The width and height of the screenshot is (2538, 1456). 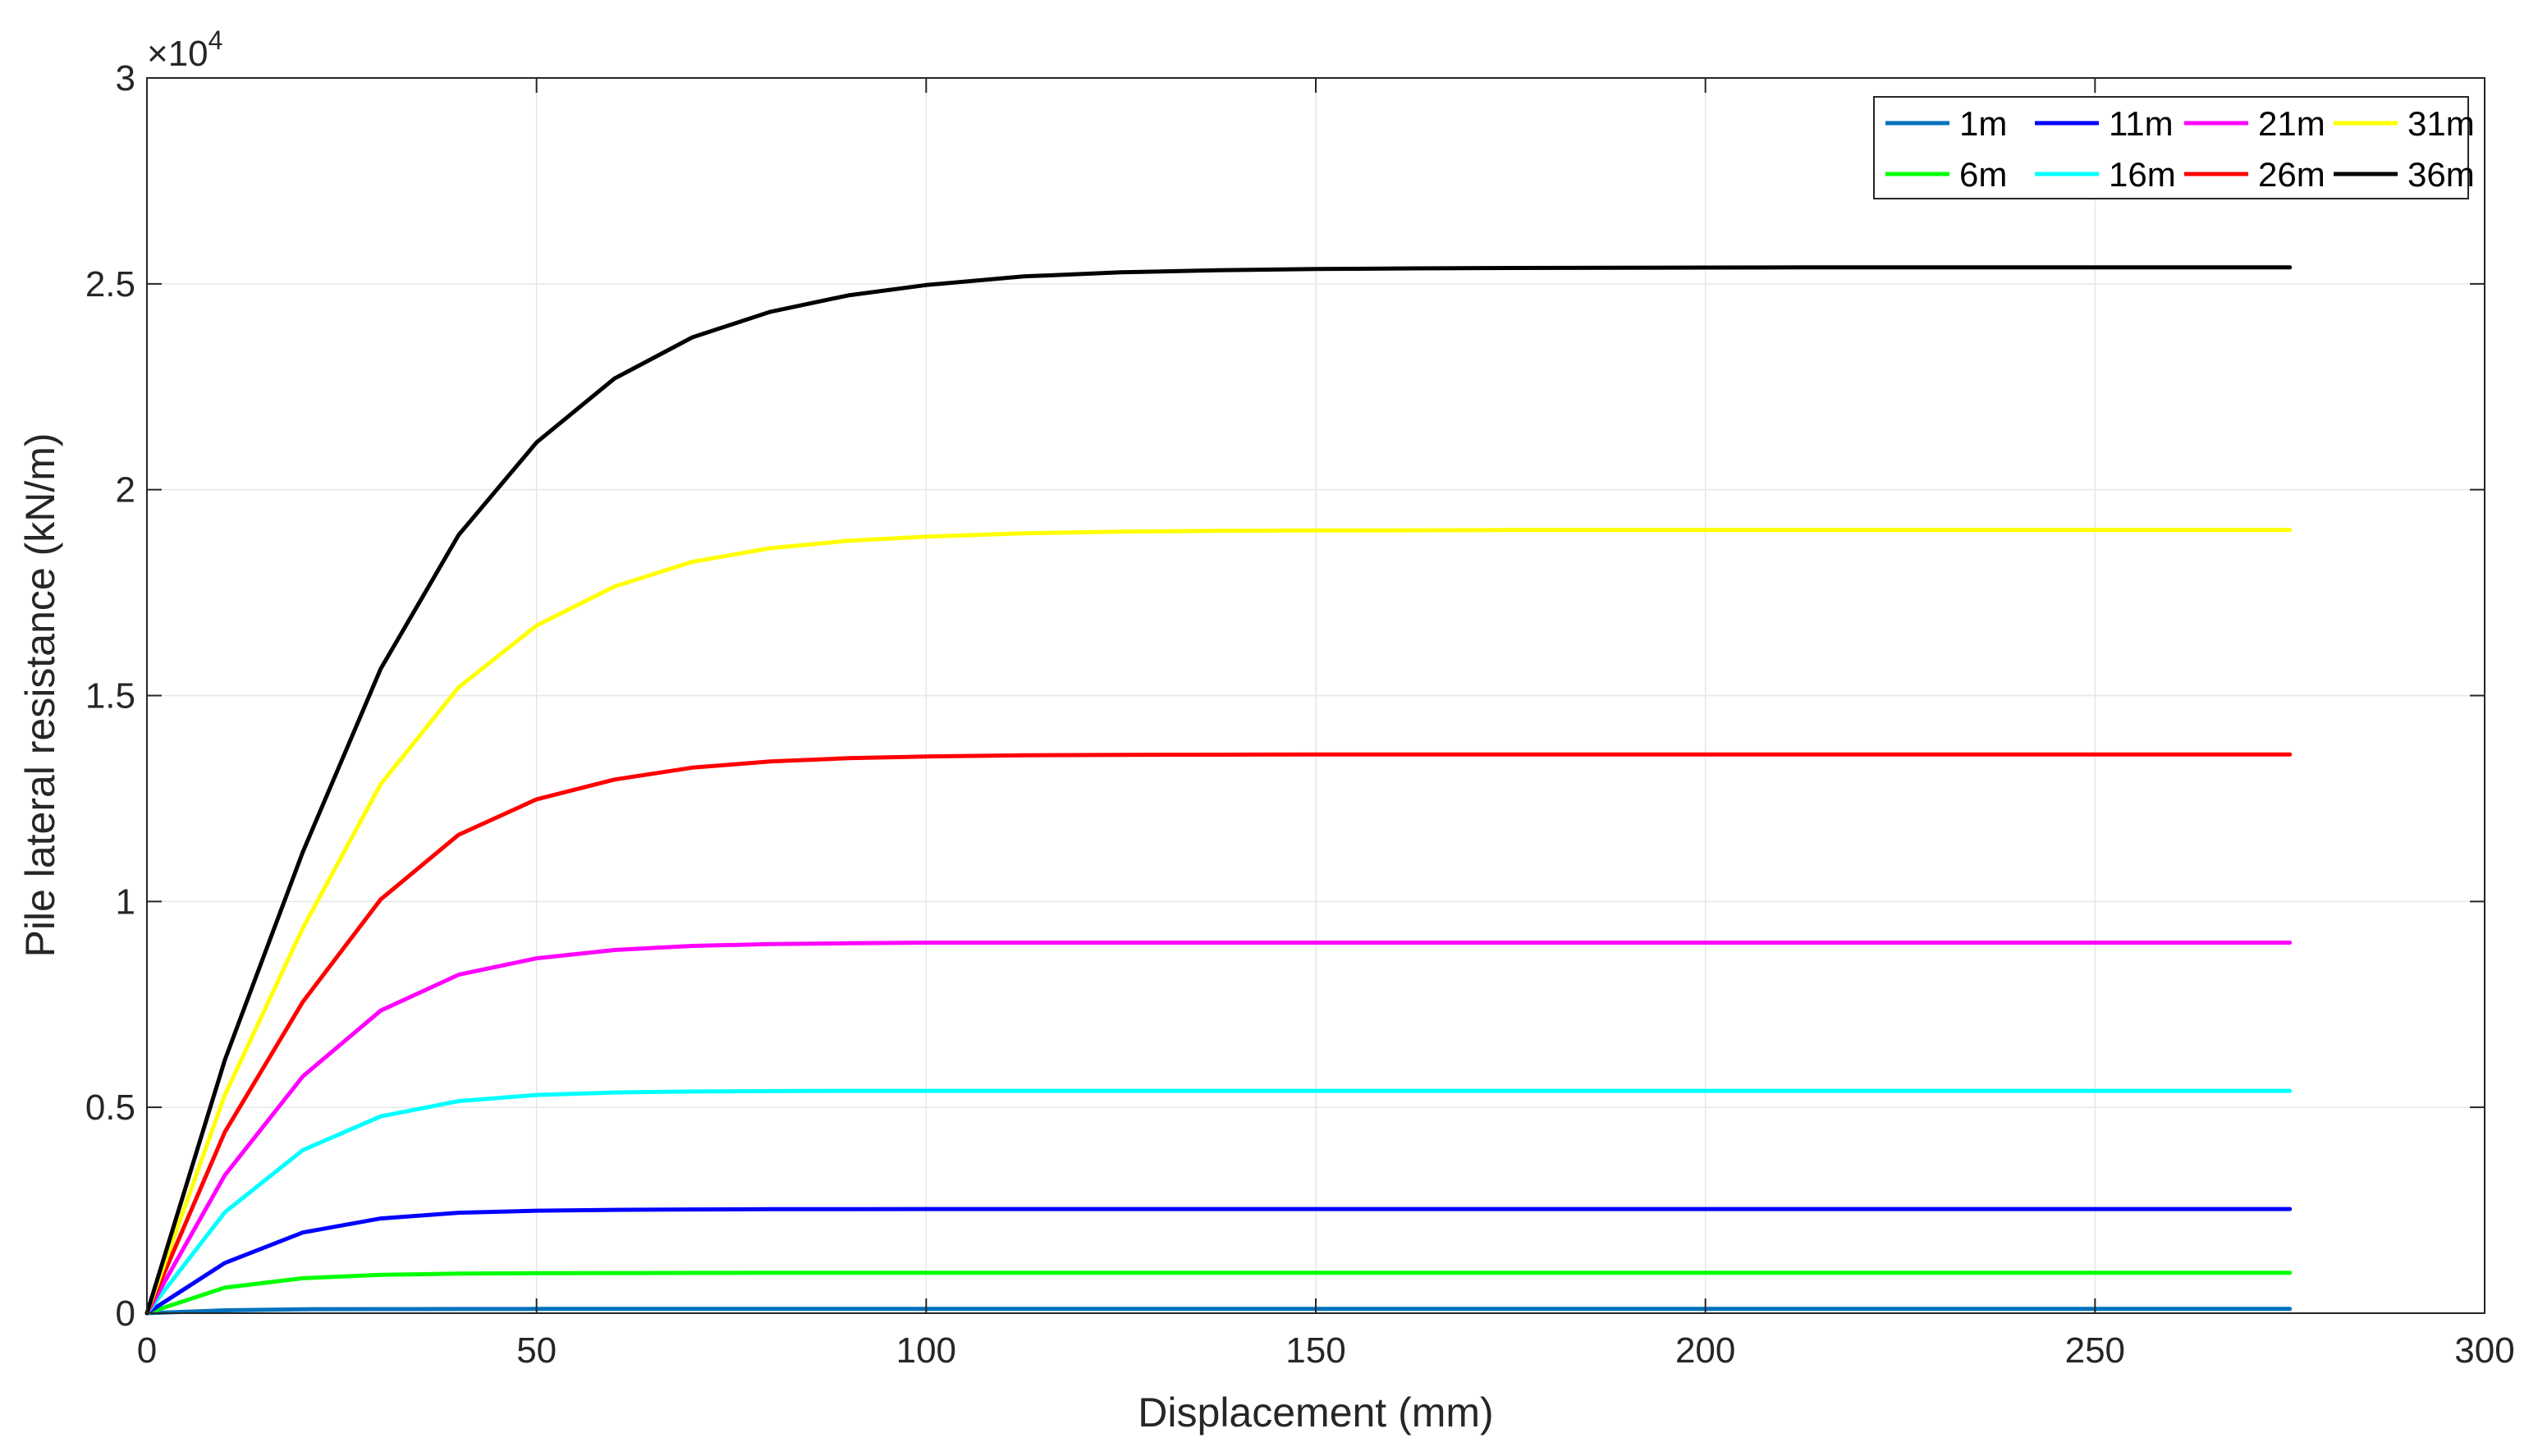 I want to click on y-axis-label: Pile lateral resistance (kN/m), so click(x=40, y=695).